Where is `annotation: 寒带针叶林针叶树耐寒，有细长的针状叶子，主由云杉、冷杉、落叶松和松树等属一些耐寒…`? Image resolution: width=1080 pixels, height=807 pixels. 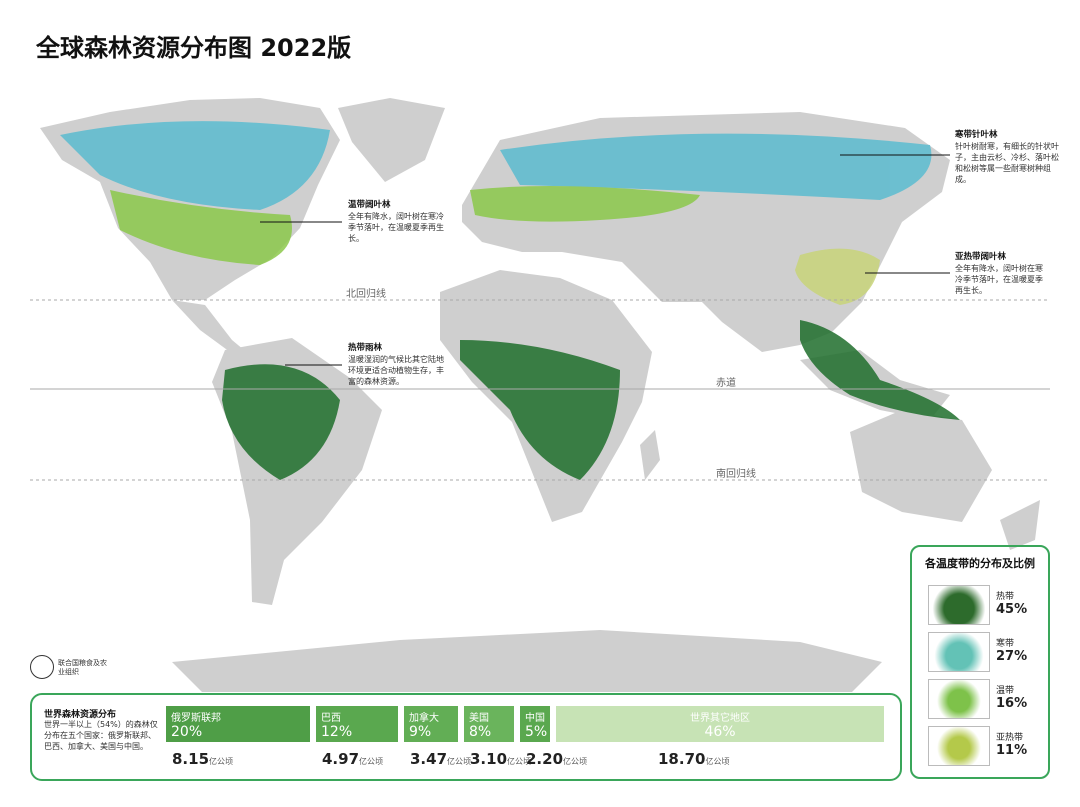
annotation: 寒带针叶林针叶树耐寒，有细长的针状叶子，主由云杉、冷杉、落叶松和松树等属一些耐寒… is located at coordinates (1007, 157).